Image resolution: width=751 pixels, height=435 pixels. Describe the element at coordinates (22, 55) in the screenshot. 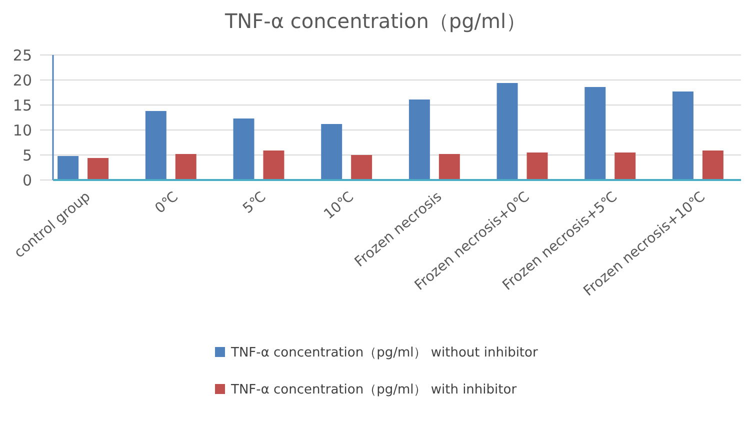

I see `y-tick-label: 25` at that location.